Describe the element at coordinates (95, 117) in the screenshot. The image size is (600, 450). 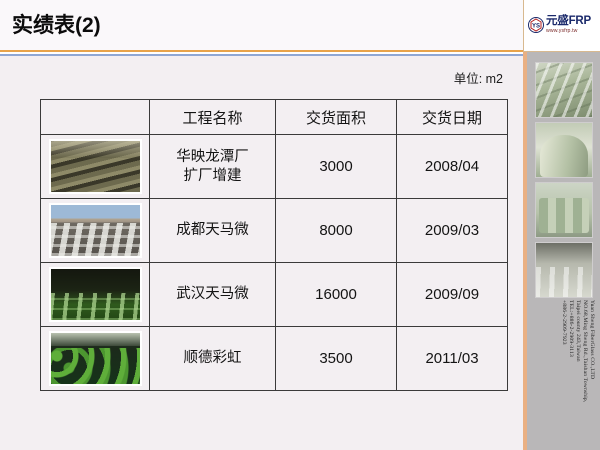
I see `header-thumbnail` at that location.